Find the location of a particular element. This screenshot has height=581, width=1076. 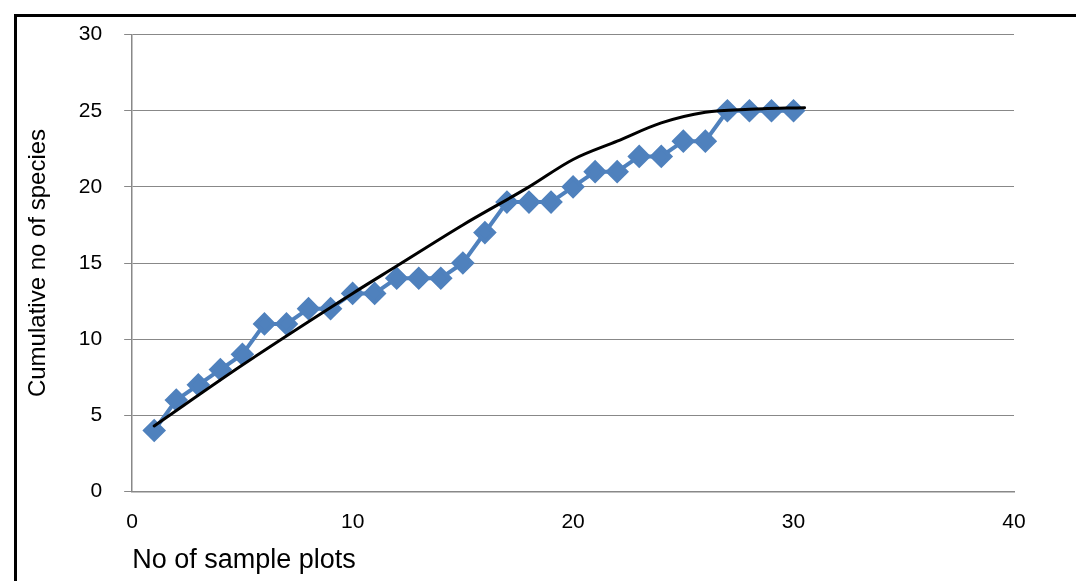

y-axis-title: Cumulative no of species is located at coordinates (37, 263).